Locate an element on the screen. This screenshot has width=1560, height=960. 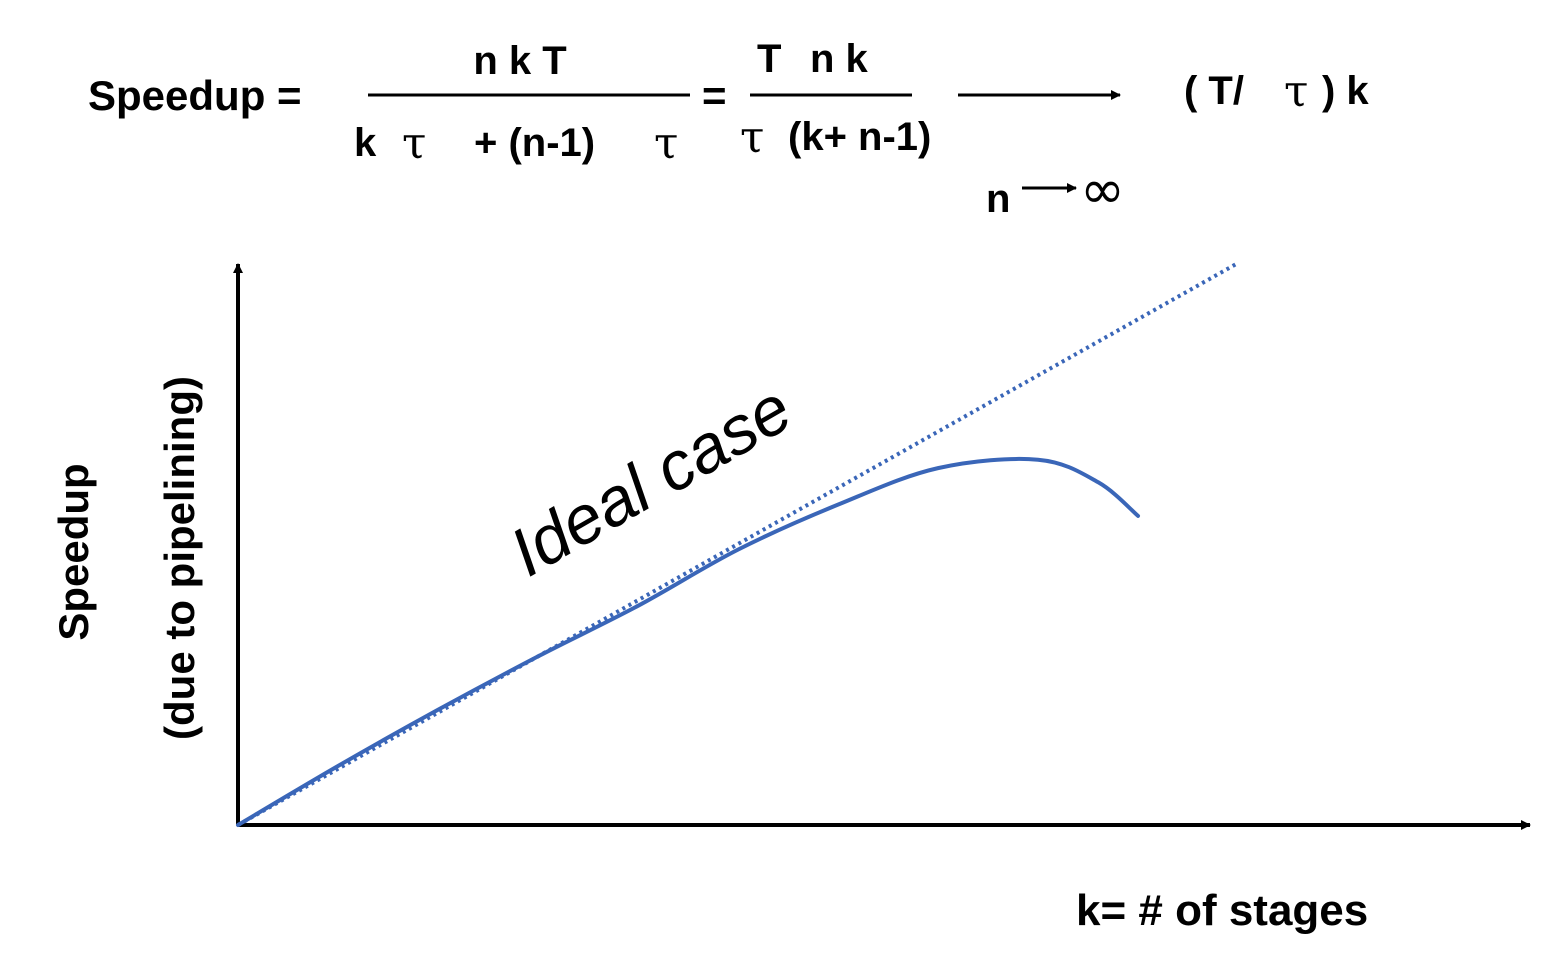
fraction1-denominator-k: k is located at coordinates (365, 143).